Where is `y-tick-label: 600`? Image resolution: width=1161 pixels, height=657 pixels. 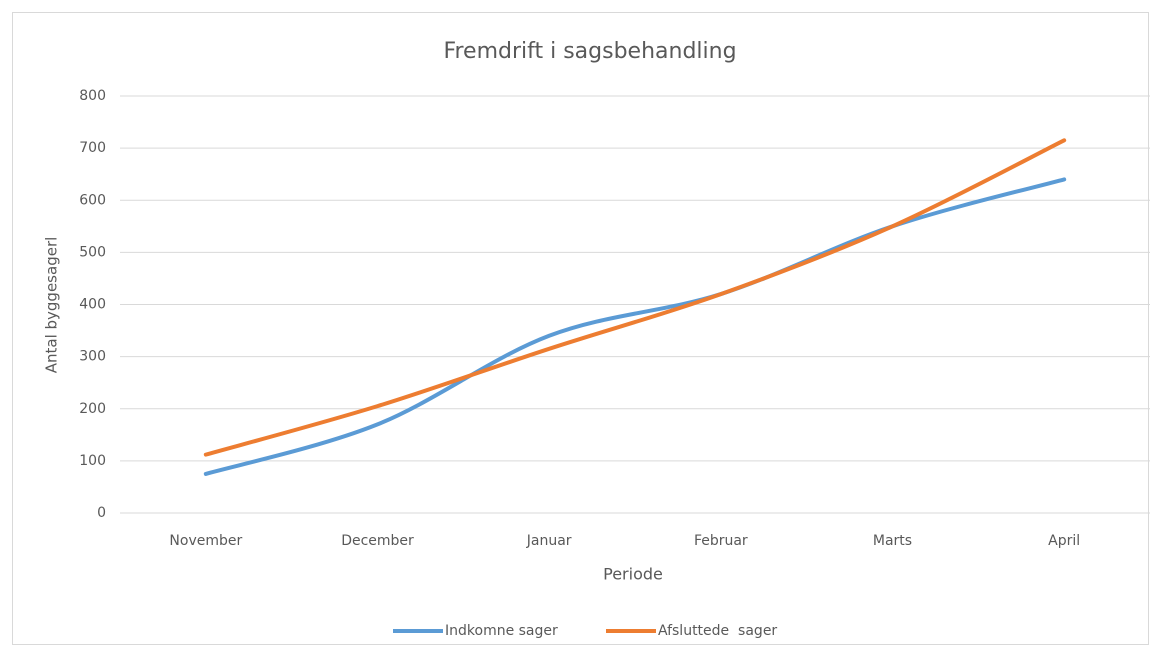
y-tick-label: 600 is located at coordinates (92, 200).